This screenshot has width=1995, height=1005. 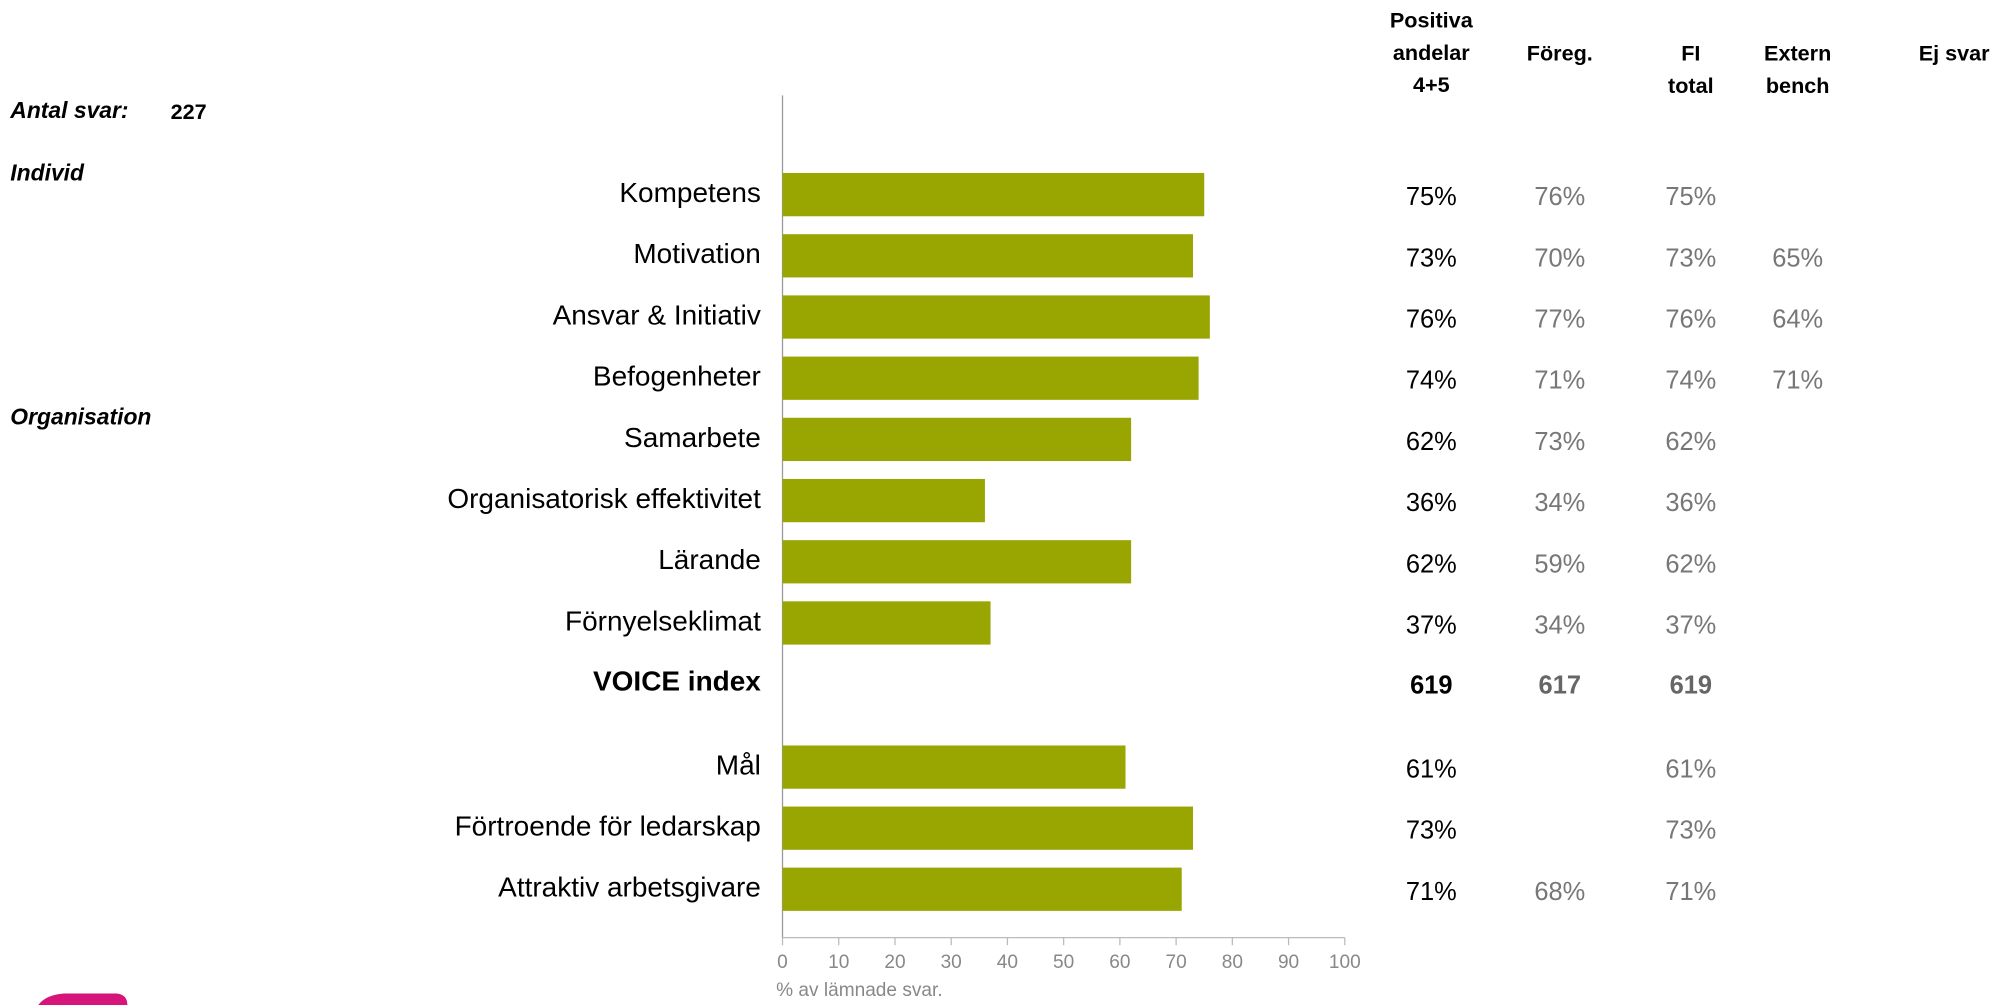 I want to click on table-cell: 70%, so click(x=1559, y=258).